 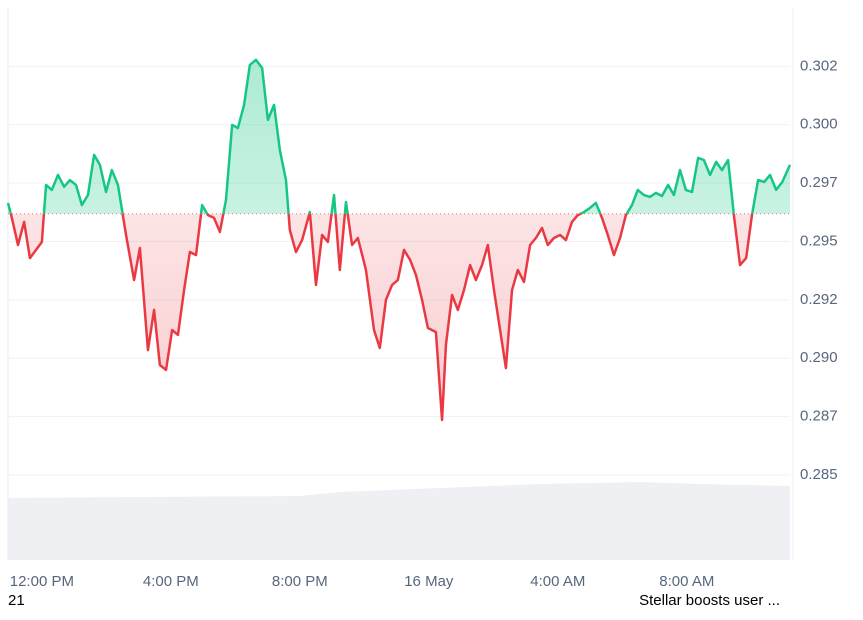 I want to click on y-tick-label: 0.300, so click(x=819, y=124).